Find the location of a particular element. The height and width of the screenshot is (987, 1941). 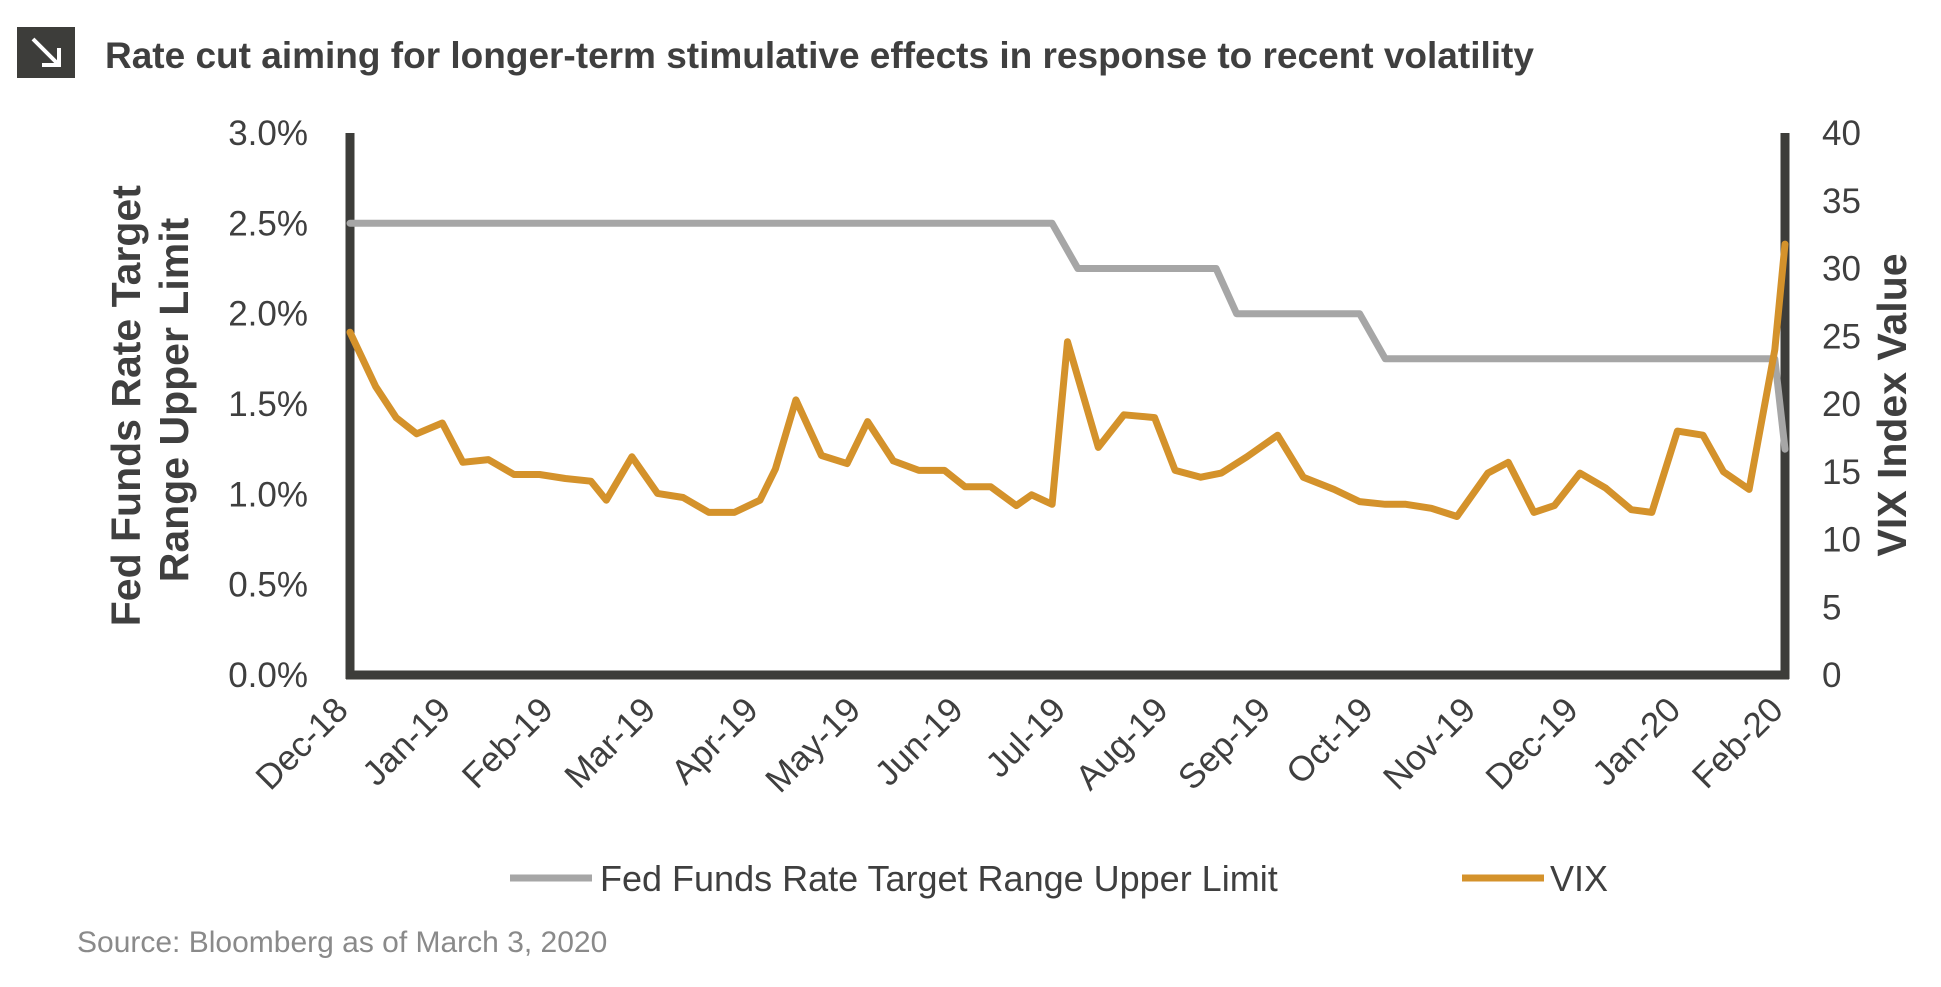

x-tick-label: Oct-19 is located at coordinates (1330, 741).